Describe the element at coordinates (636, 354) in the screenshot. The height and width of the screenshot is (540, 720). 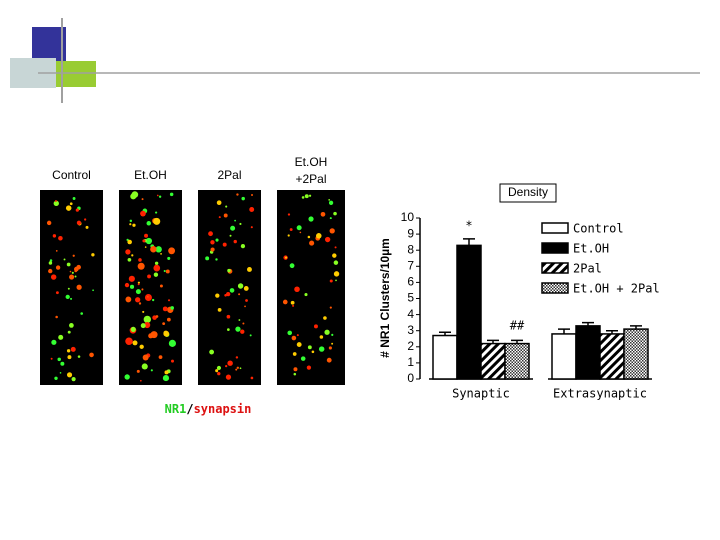
I see `bar` at that location.